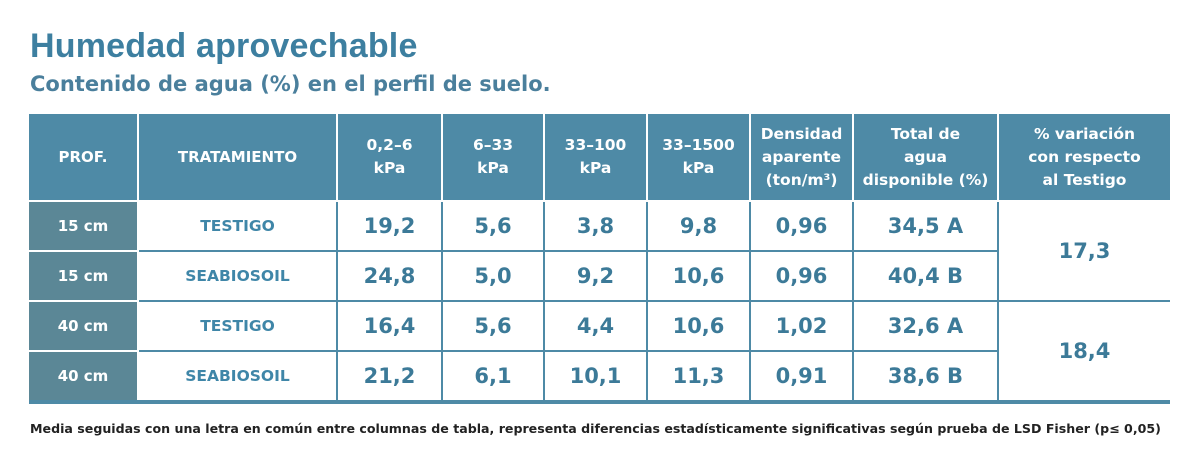 The width and height of the screenshot is (1200, 460). Describe the element at coordinates (595, 145) in the screenshot. I see `header-line: 33–100` at that location.